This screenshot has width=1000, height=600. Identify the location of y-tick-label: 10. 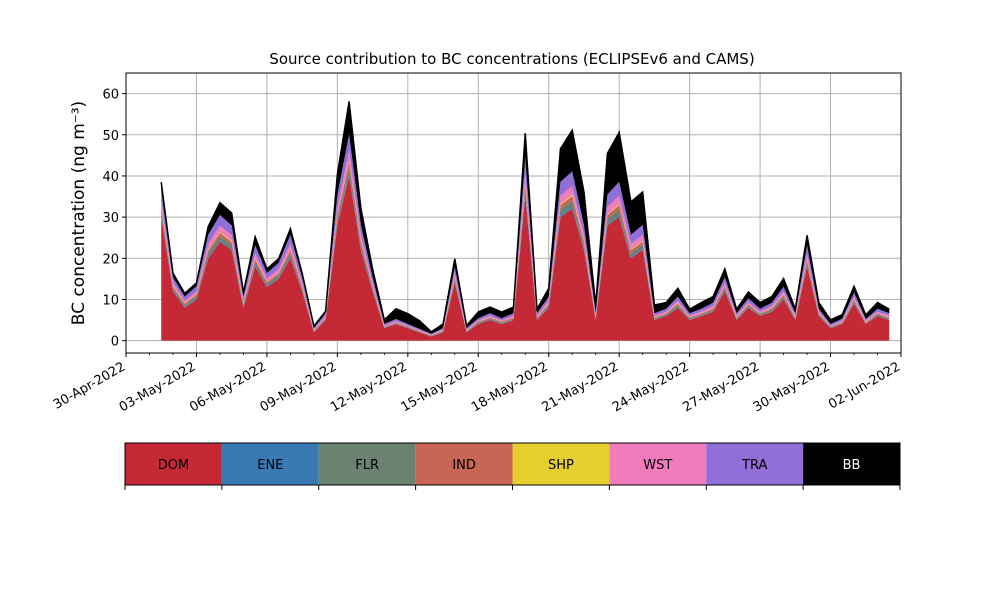
(110, 300).